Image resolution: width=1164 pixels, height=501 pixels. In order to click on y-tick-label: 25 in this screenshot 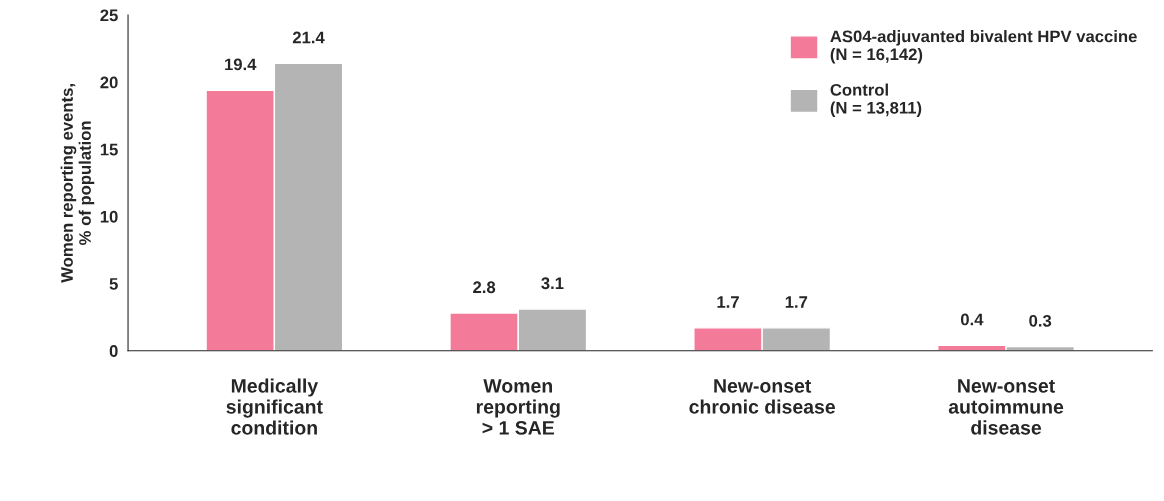, I will do `click(109, 15)`.